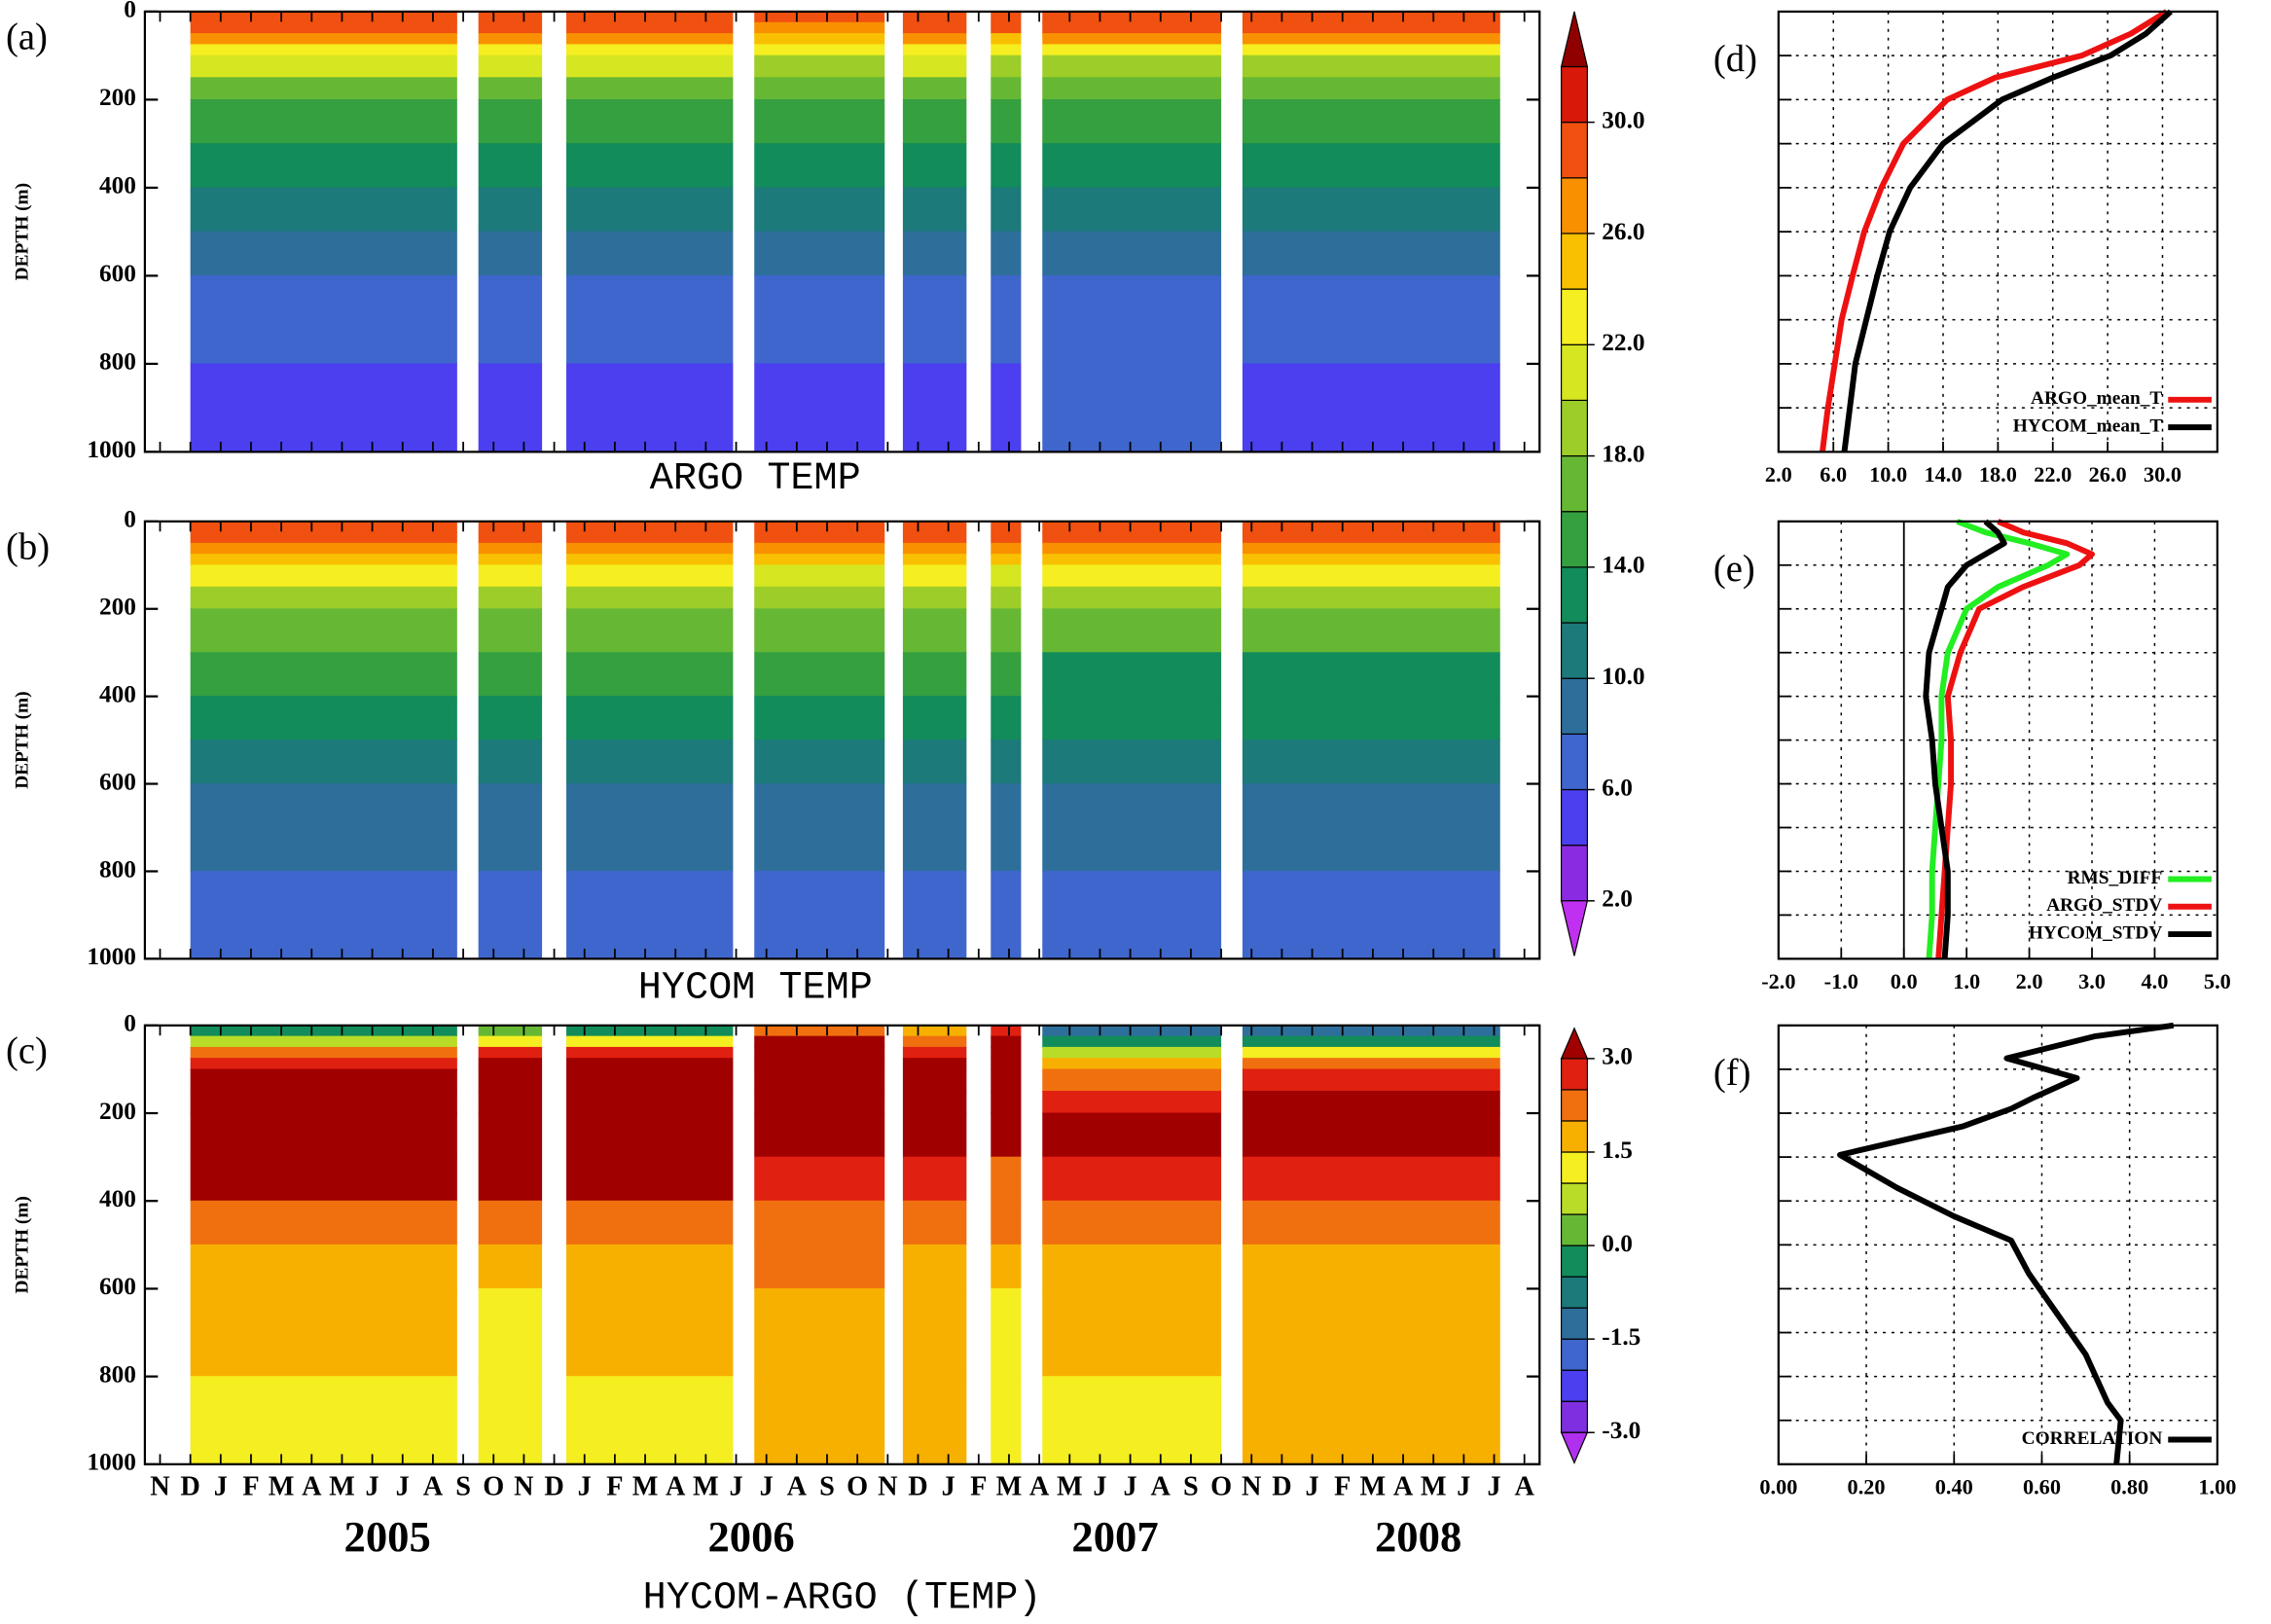  Describe the element at coordinates (1623, 119) in the screenshot. I see `colorbar-tick-label: 30.0` at that location.